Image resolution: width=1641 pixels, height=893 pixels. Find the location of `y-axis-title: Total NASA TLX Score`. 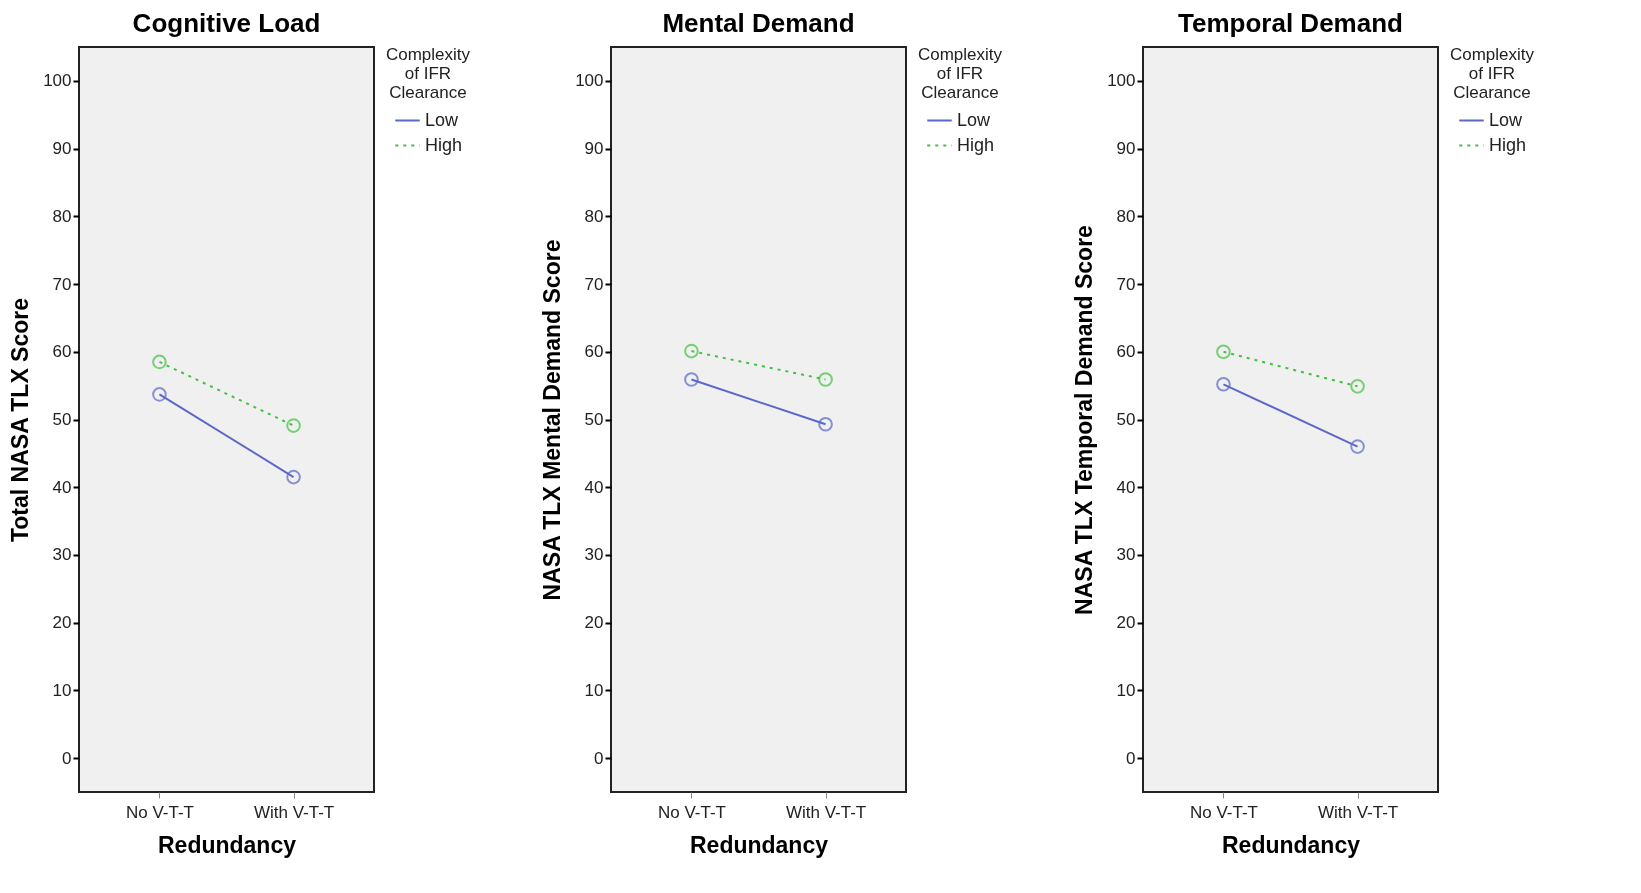

y-axis-title: Total NASA TLX Score is located at coordinates (20, 420).